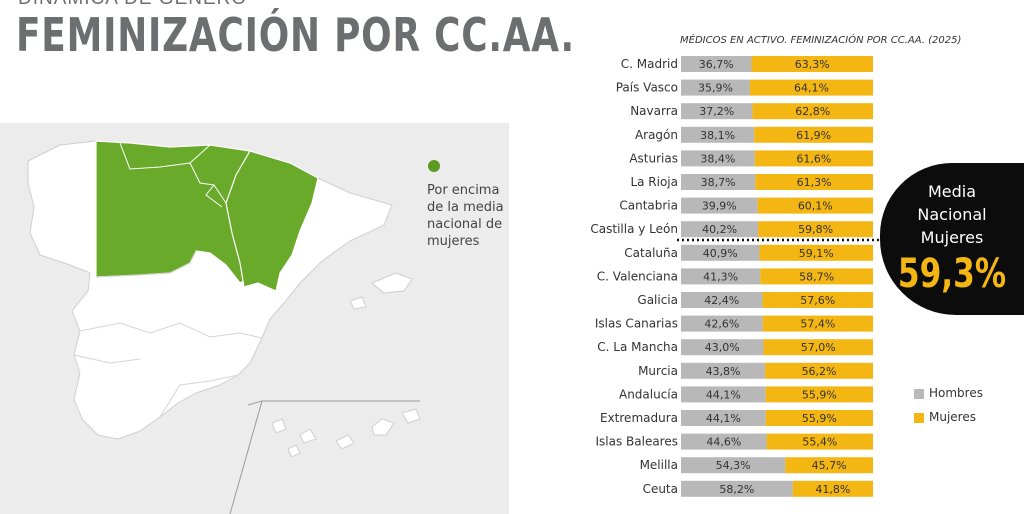  What do you see at coordinates (649, 64) in the screenshot?
I see `category-label: C. Madrid` at bounding box center [649, 64].